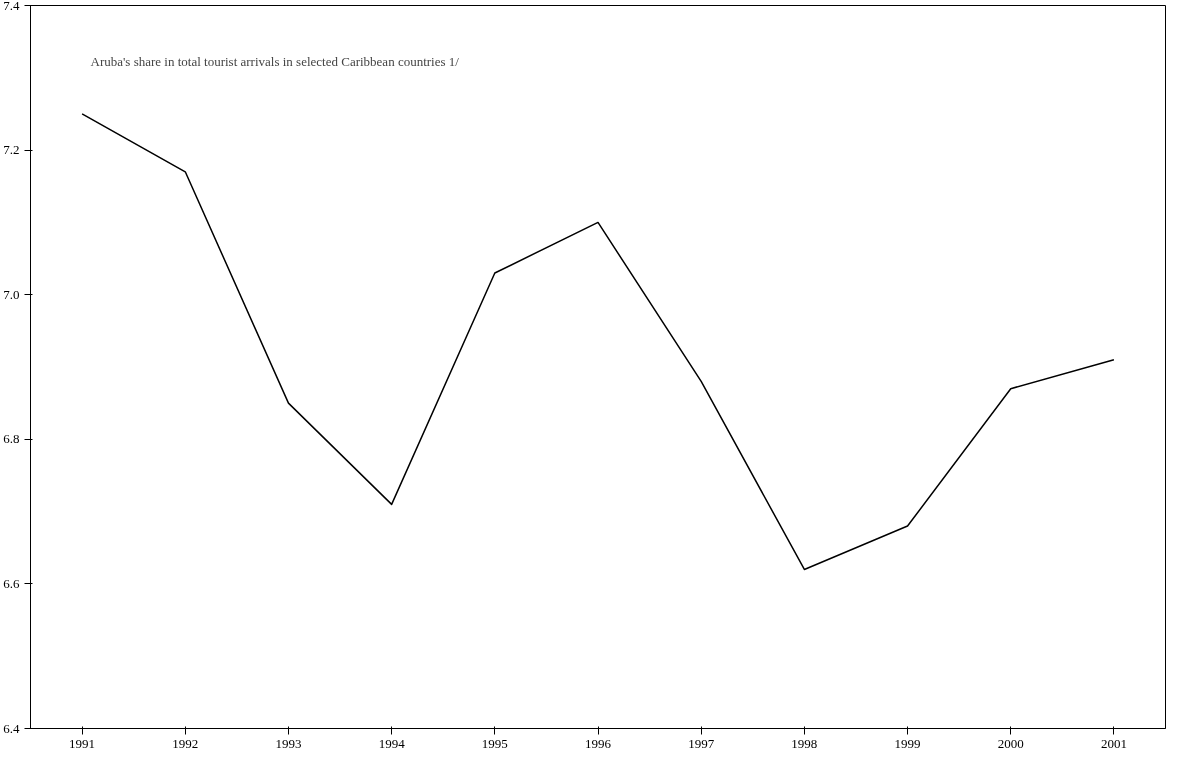  What do you see at coordinates (11, 294) in the screenshot?
I see `y-tick-label: 7.0` at bounding box center [11, 294].